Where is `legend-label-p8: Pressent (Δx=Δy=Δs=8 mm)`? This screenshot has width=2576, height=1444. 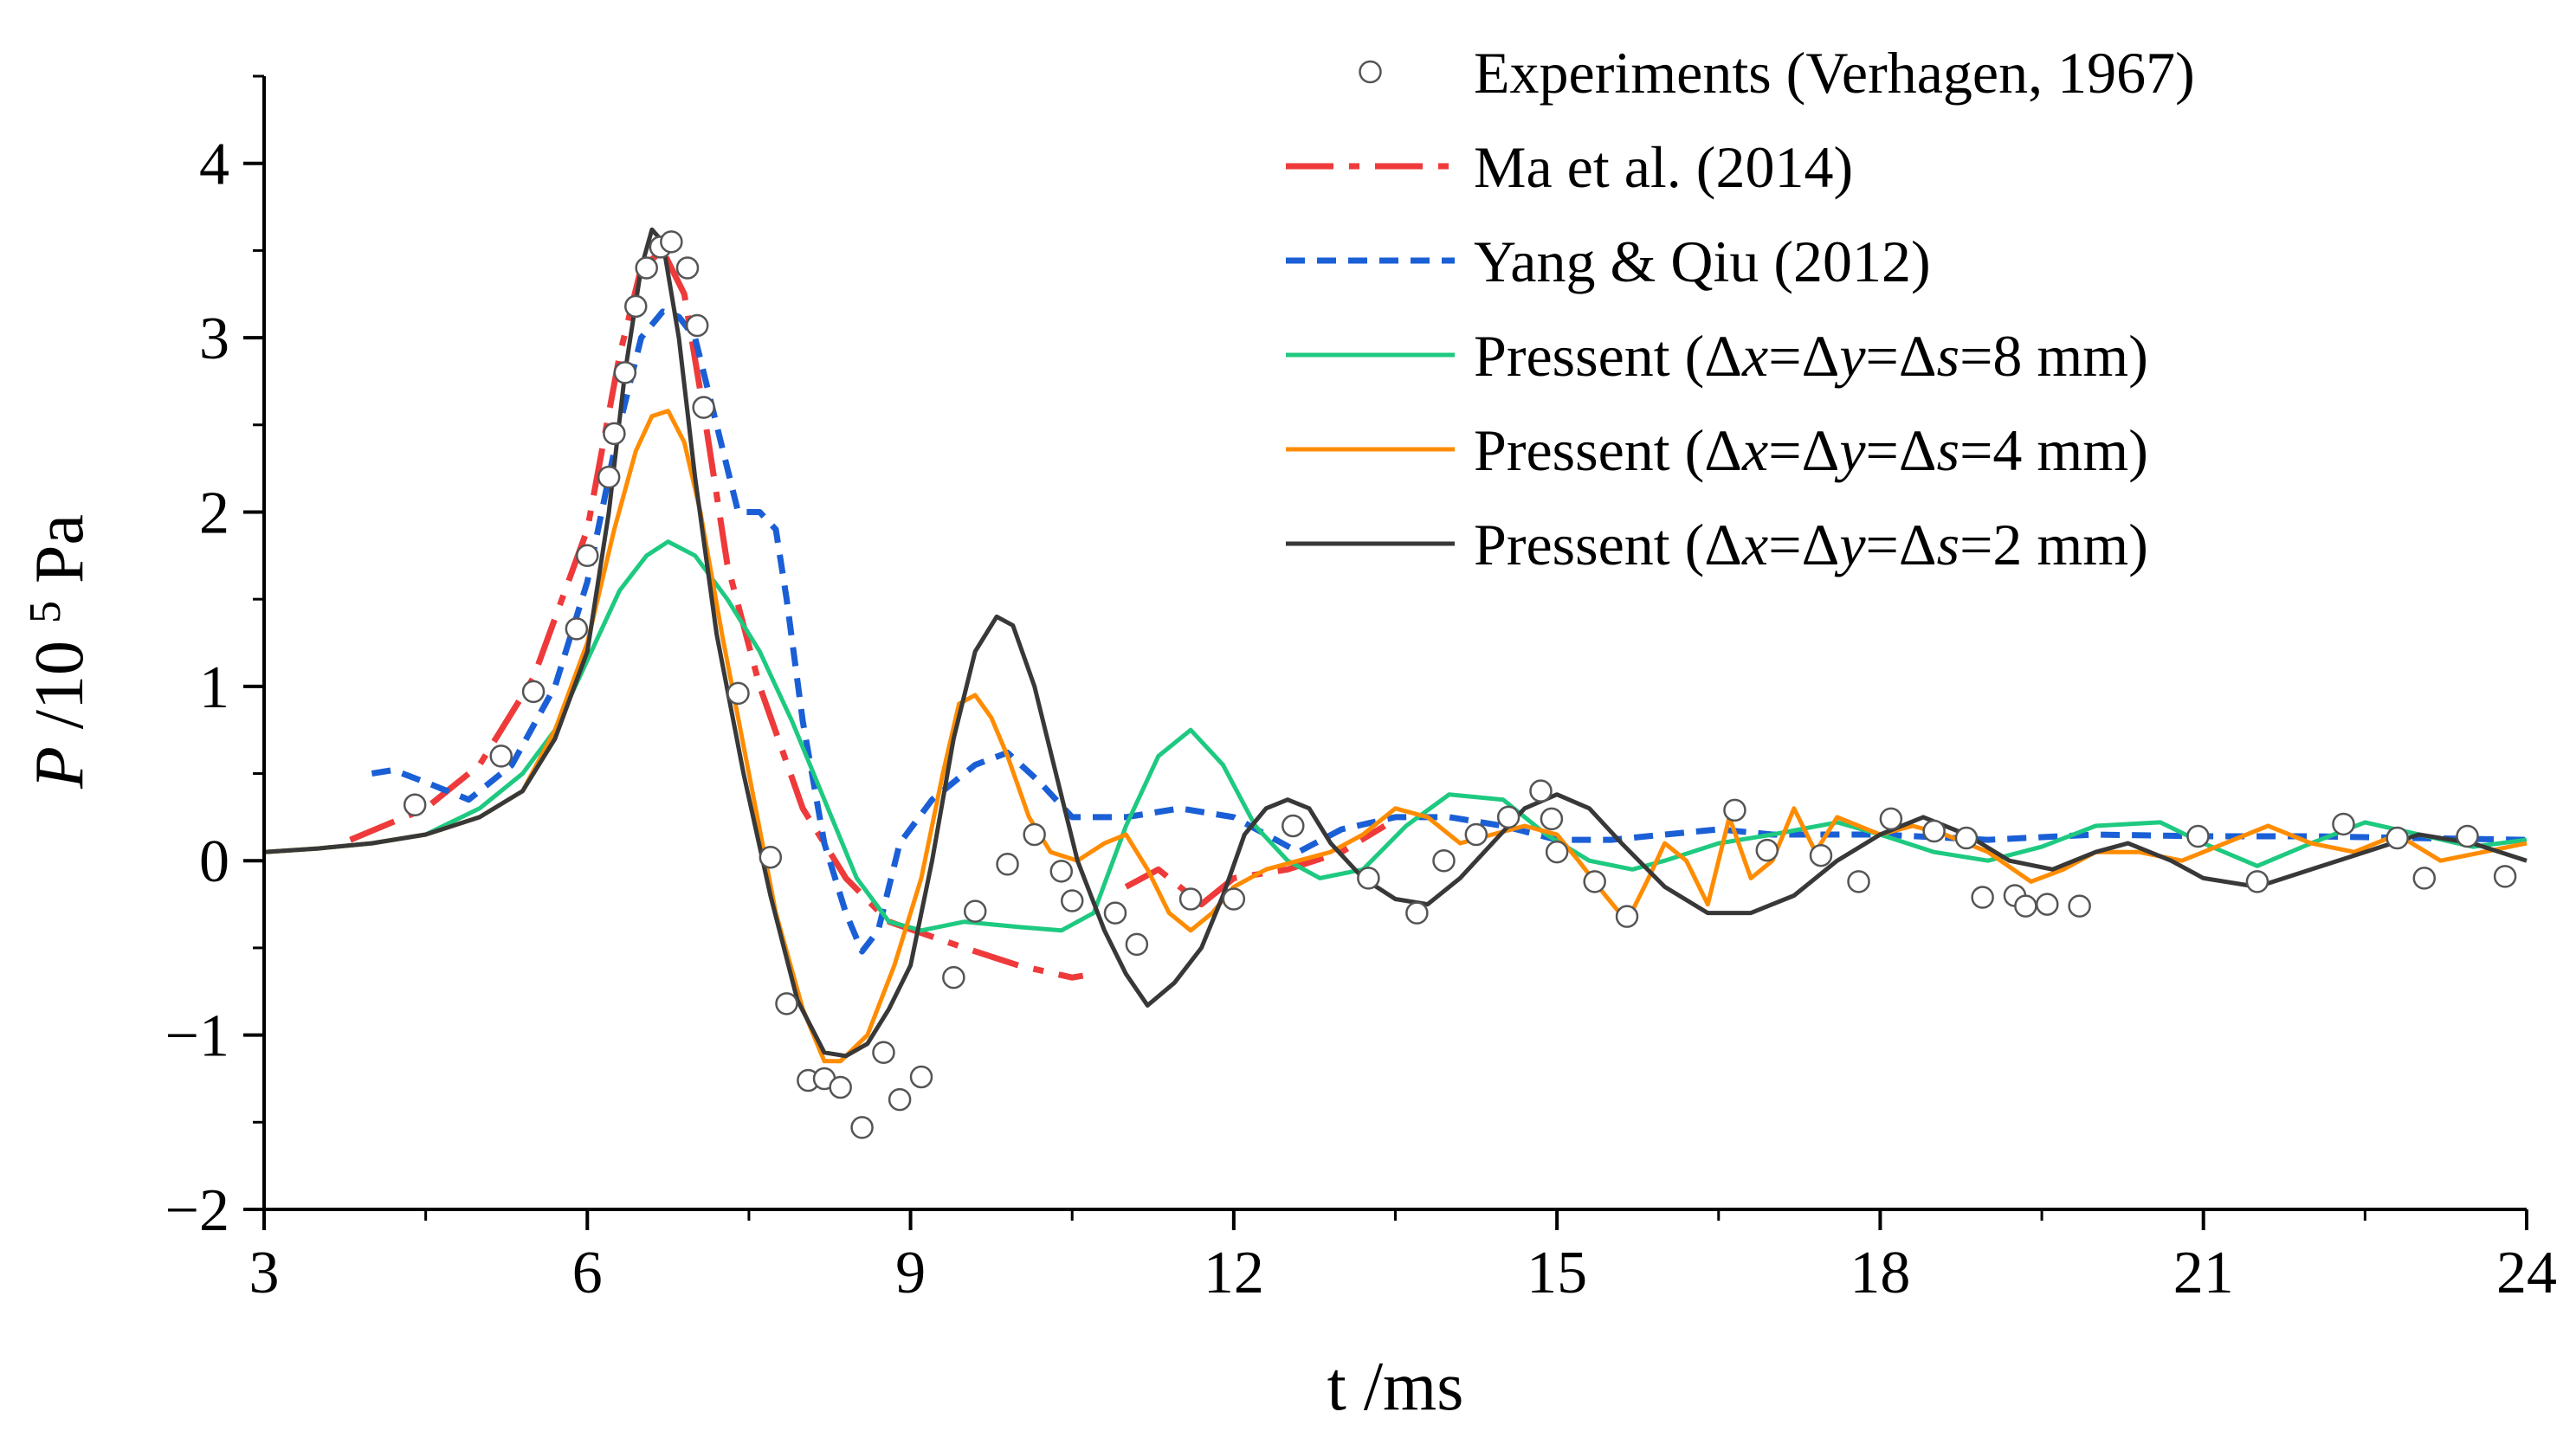
legend-label-p8: Pressent (Δx=Δy=Δs=8 mm) is located at coordinates (1811, 356).